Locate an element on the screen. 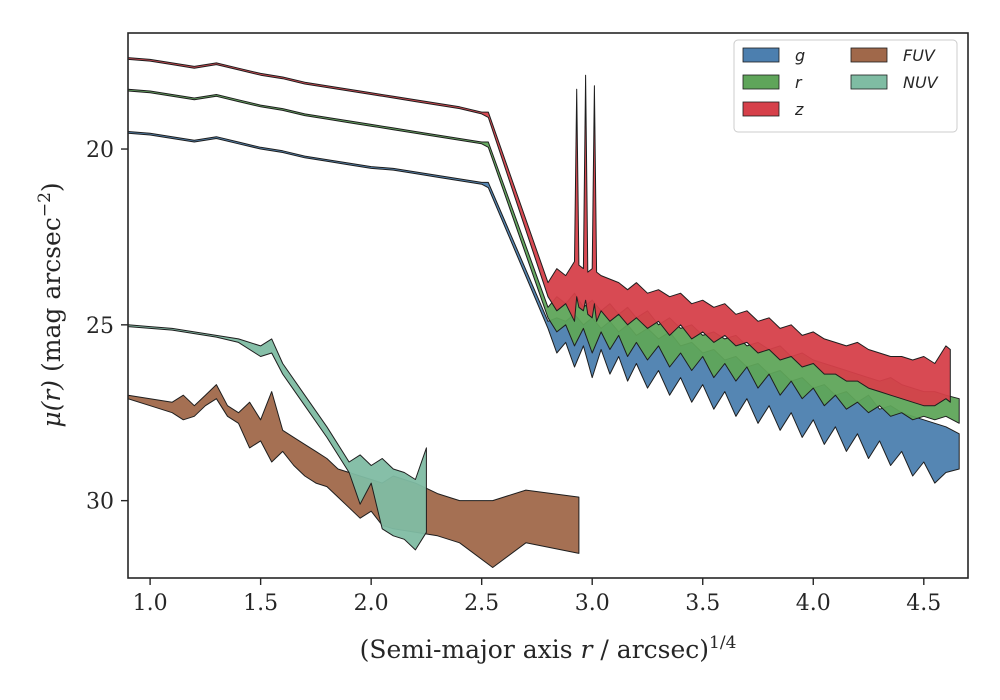  legend: grz FUV NUV is located at coordinates (845, 86).